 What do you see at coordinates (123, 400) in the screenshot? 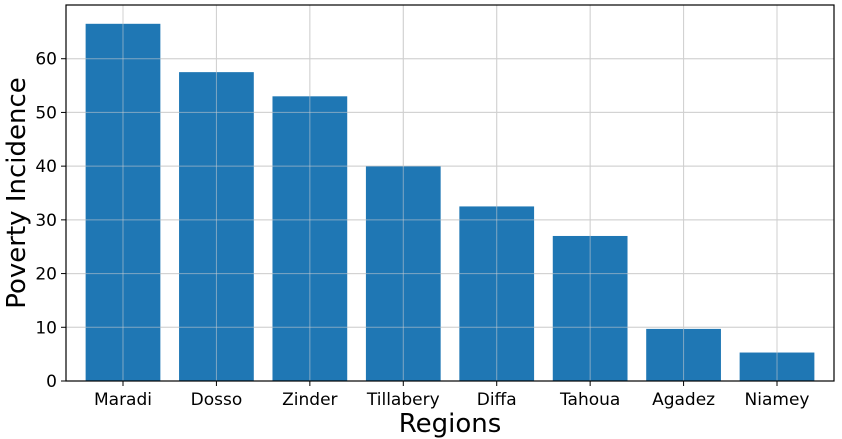
I see `x-tick-label: Maradi` at bounding box center [123, 400].